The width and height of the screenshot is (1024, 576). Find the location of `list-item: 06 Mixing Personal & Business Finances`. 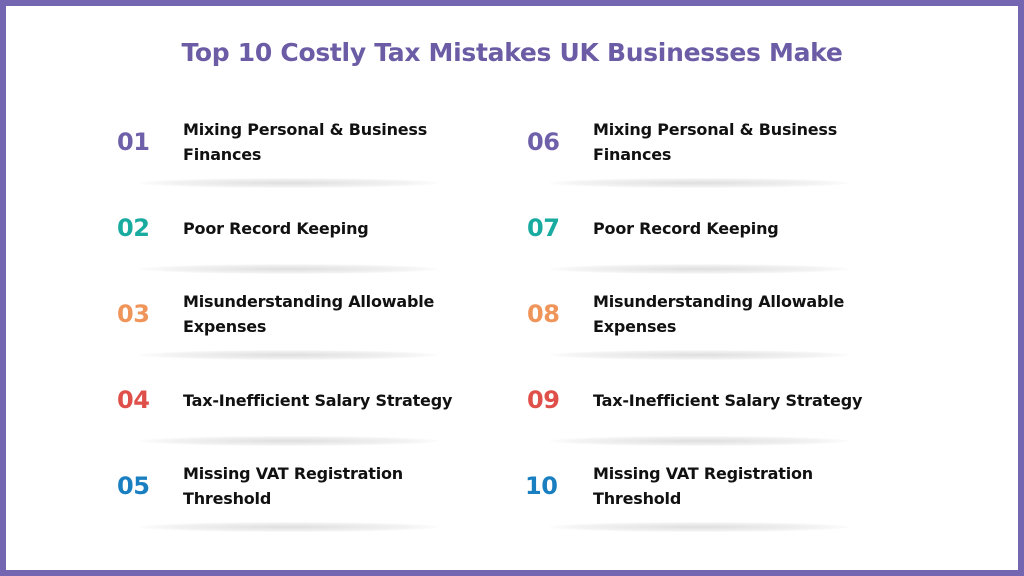

list-item: 06 Mixing Personal & Business Finances is located at coordinates (697, 155).